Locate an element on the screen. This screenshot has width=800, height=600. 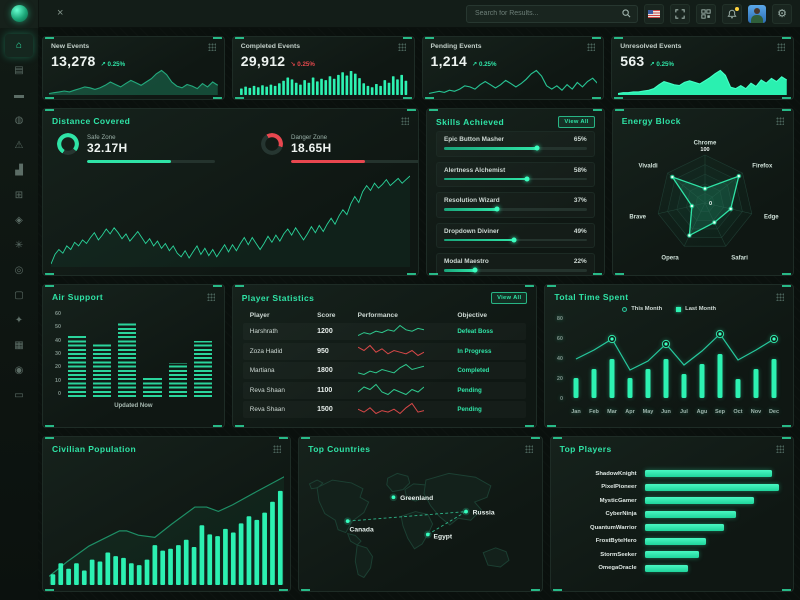
close-icon: × is located at coordinates (60, 13).